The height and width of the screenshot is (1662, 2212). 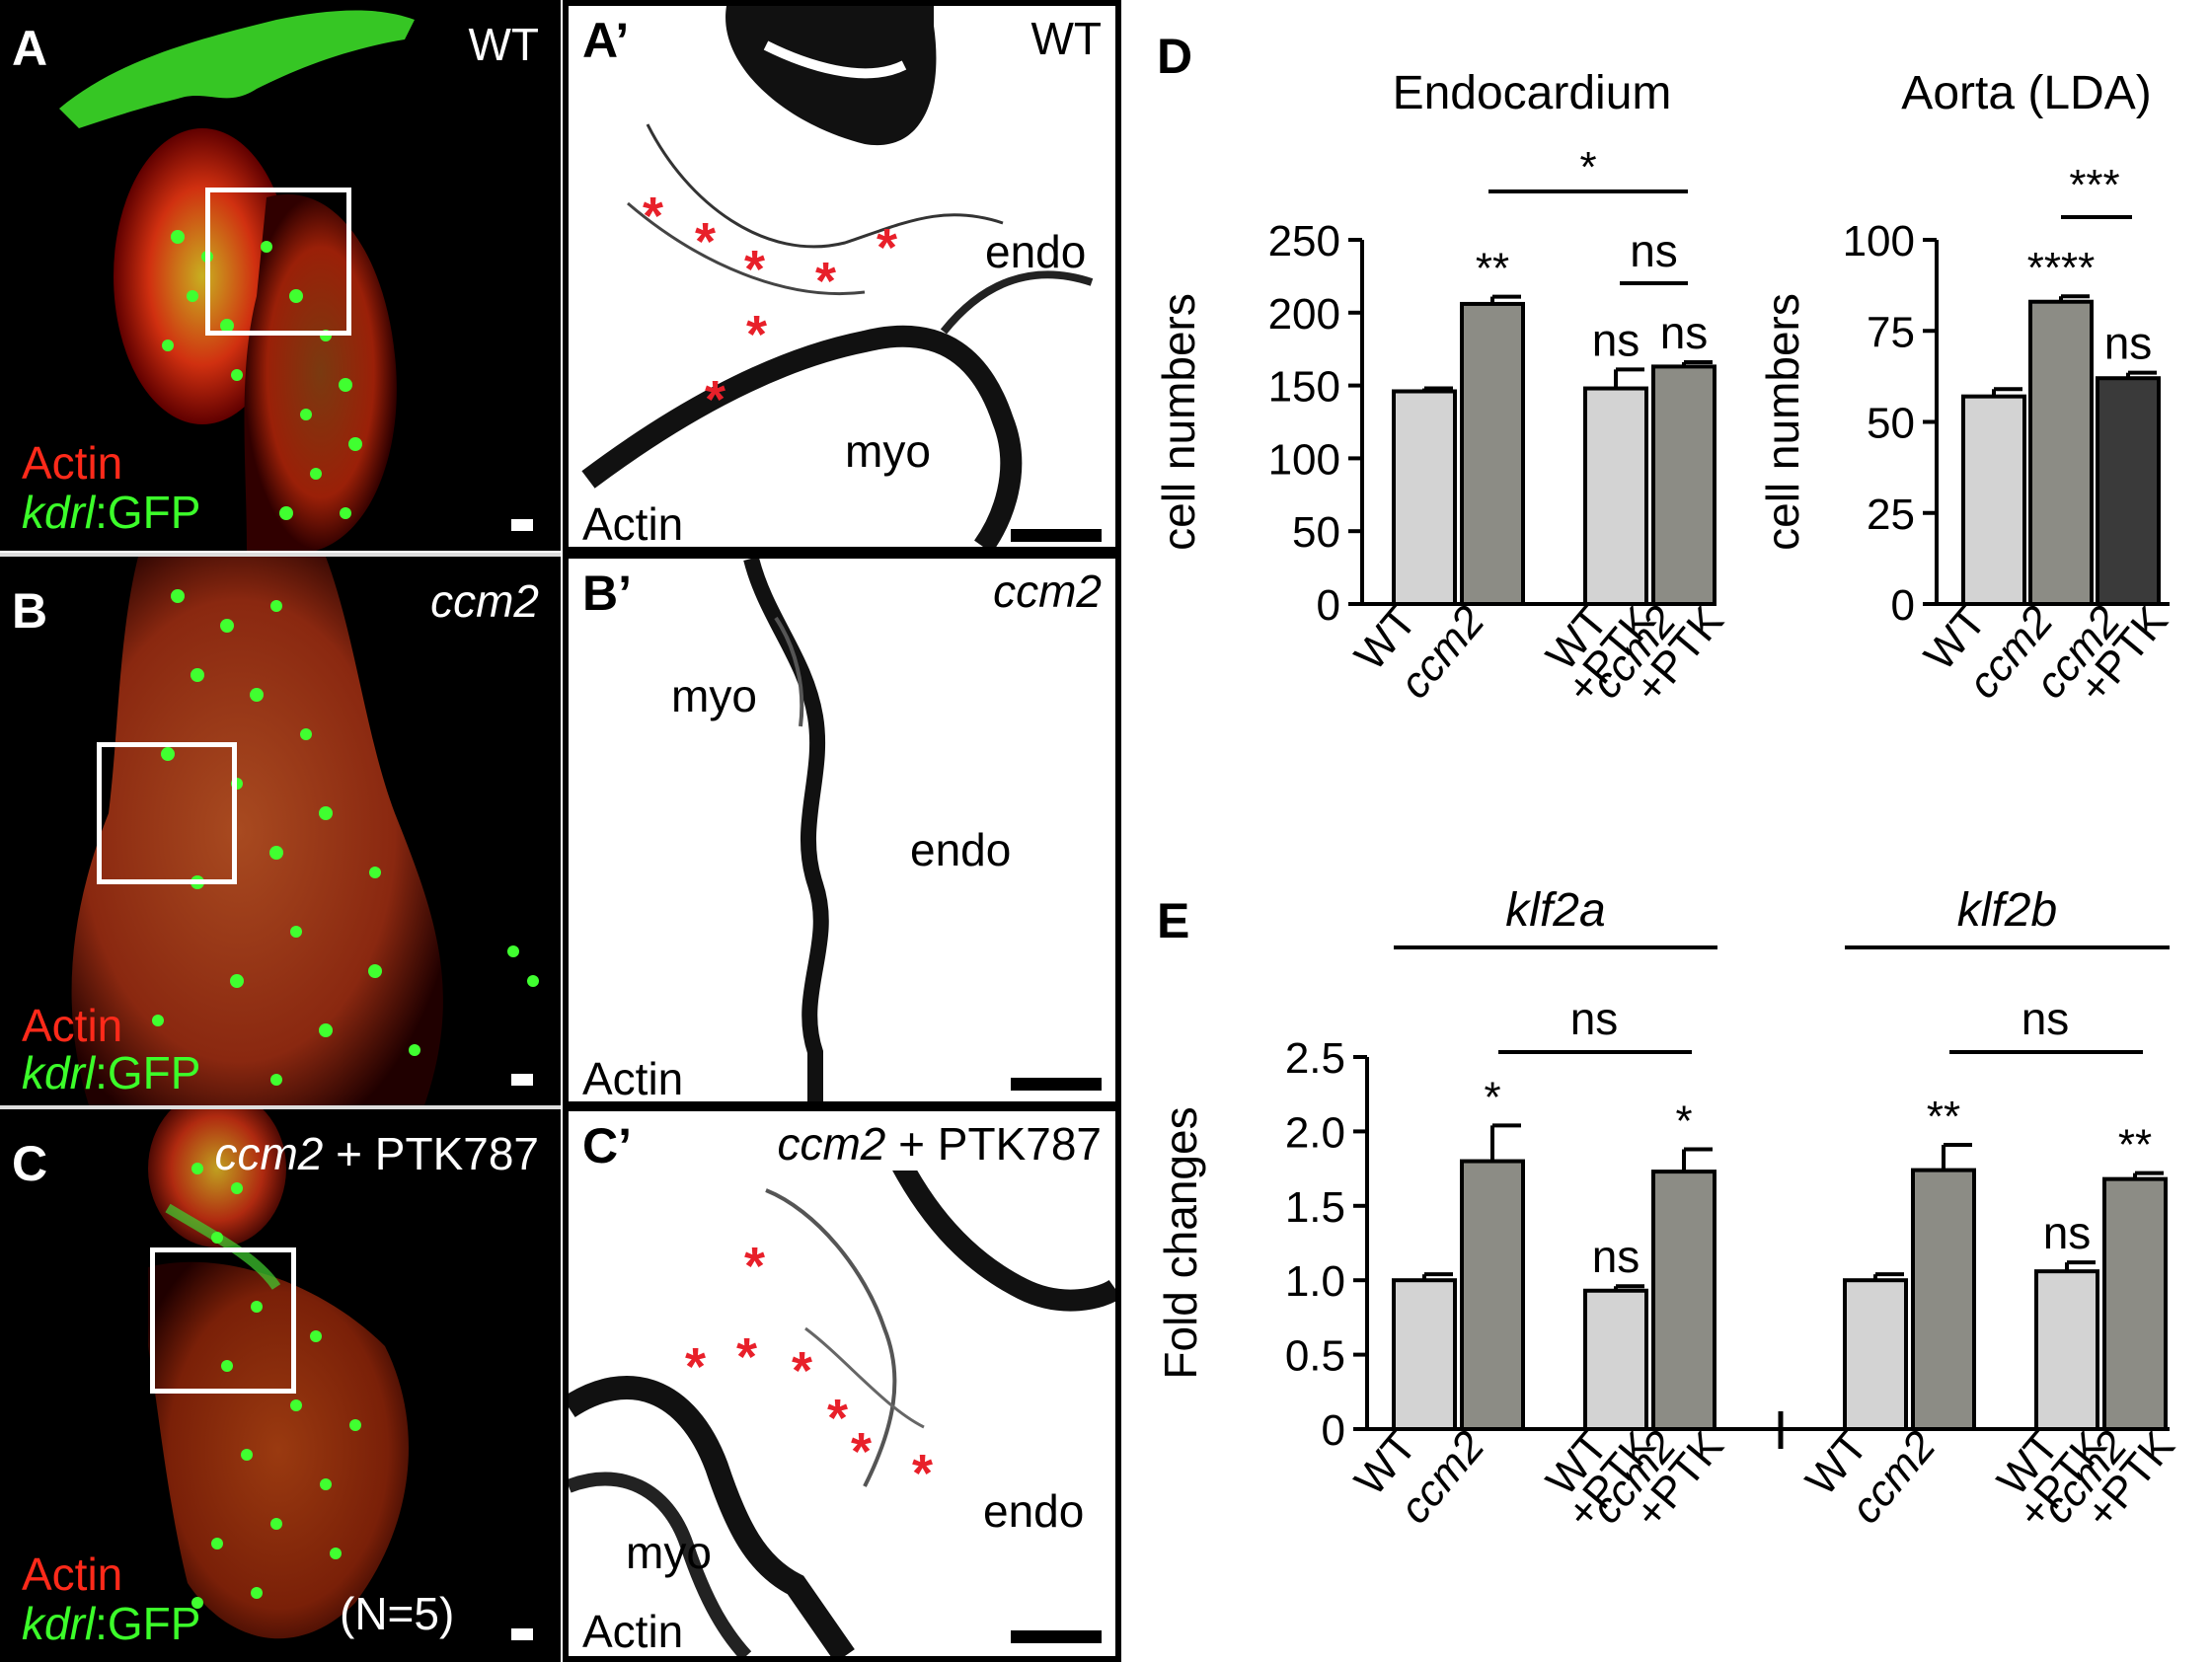 I want to click on condition-label-box: ccm2 + PTK787, so click(x=939, y=1144).